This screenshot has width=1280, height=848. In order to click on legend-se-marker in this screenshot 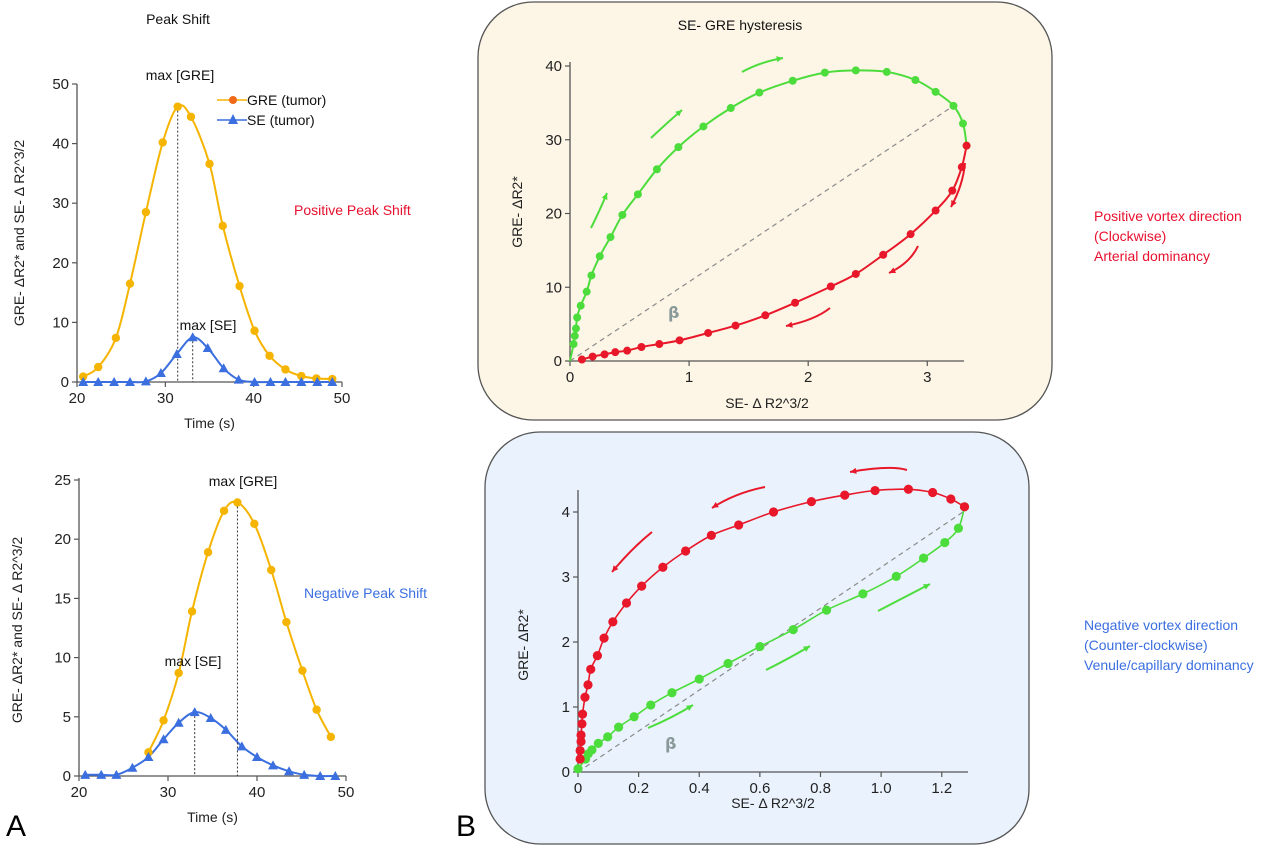, I will do `click(233, 119)`.